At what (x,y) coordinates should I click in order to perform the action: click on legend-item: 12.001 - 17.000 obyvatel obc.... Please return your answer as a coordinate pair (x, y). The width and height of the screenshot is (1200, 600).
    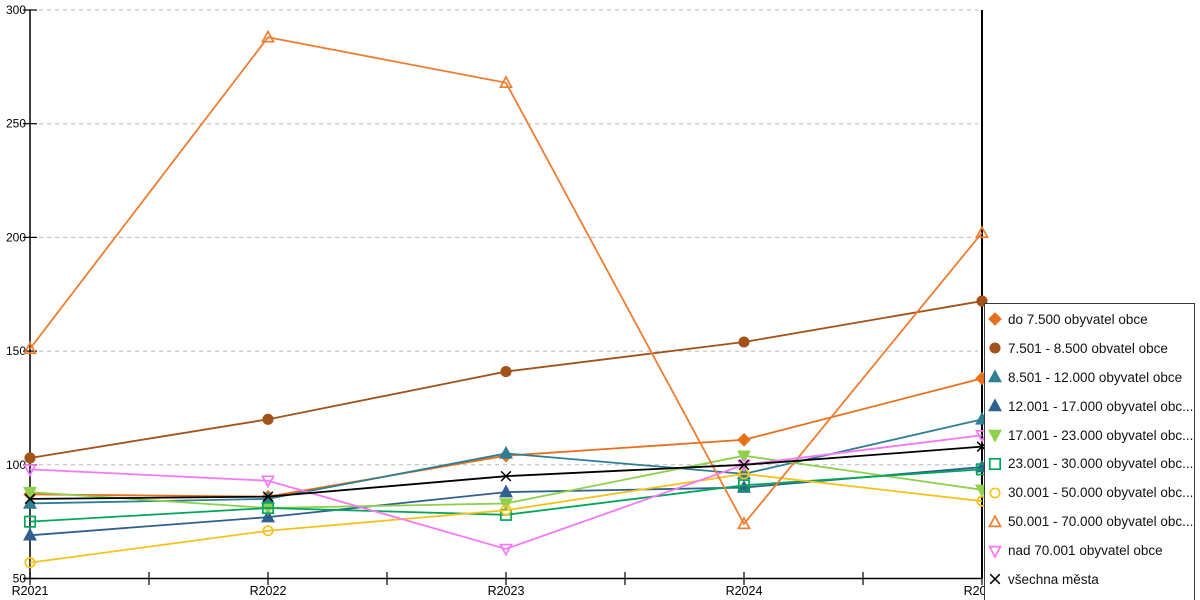
    Looking at the image, I should click on (1090, 406).